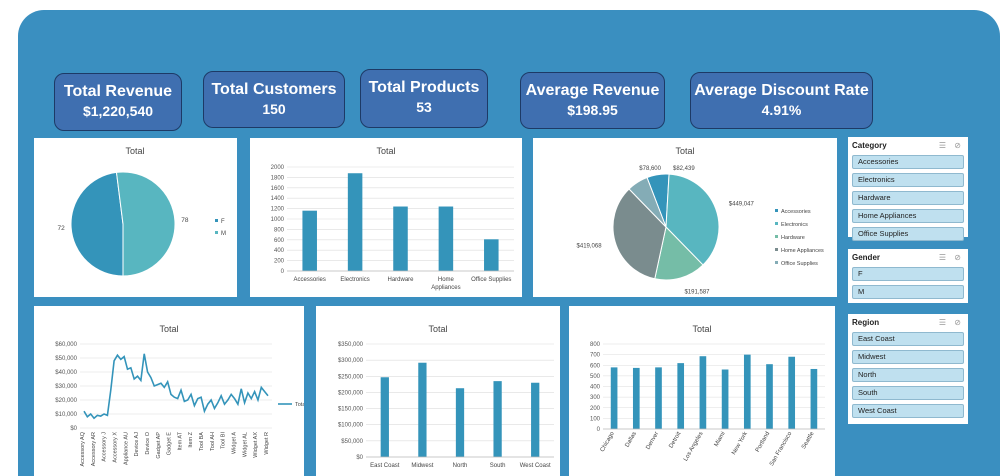 Image resolution: width=1000 pixels, height=476 pixels. I want to click on y-tick-label: 1400, so click(278, 199).